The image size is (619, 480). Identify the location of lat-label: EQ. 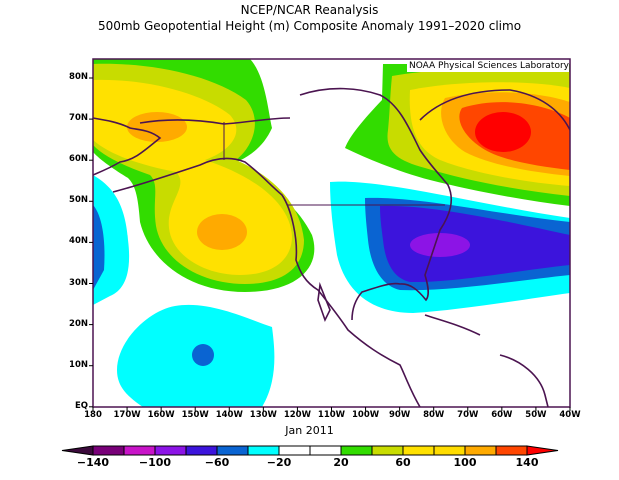
(81, 405).